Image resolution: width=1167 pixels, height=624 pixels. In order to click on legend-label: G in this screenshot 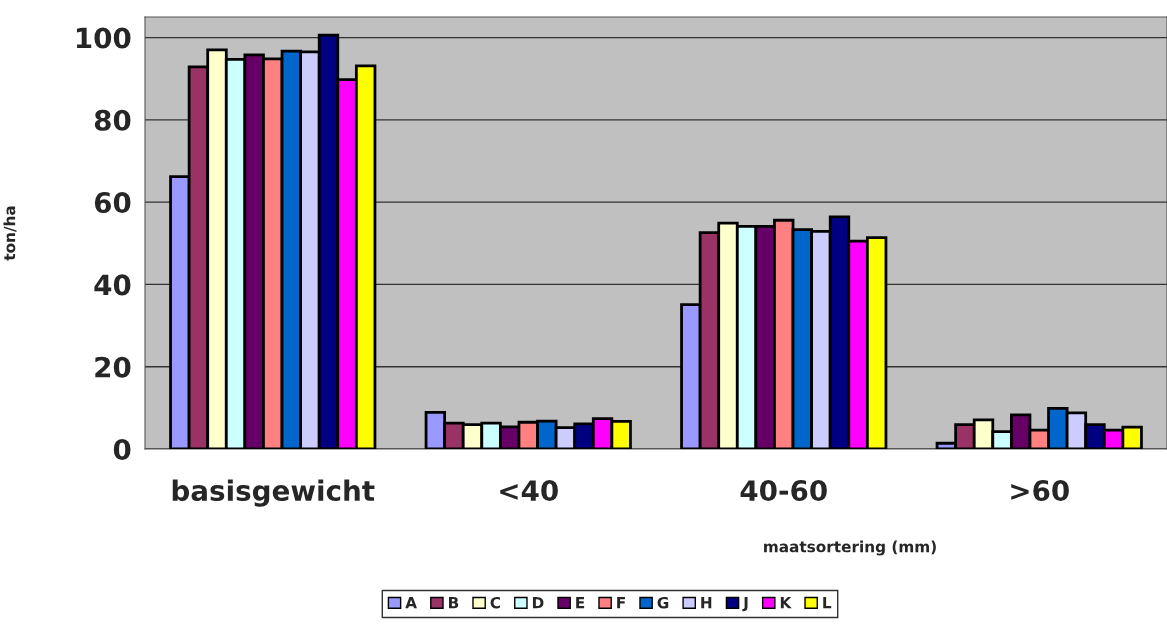, I will do `click(663, 602)`.